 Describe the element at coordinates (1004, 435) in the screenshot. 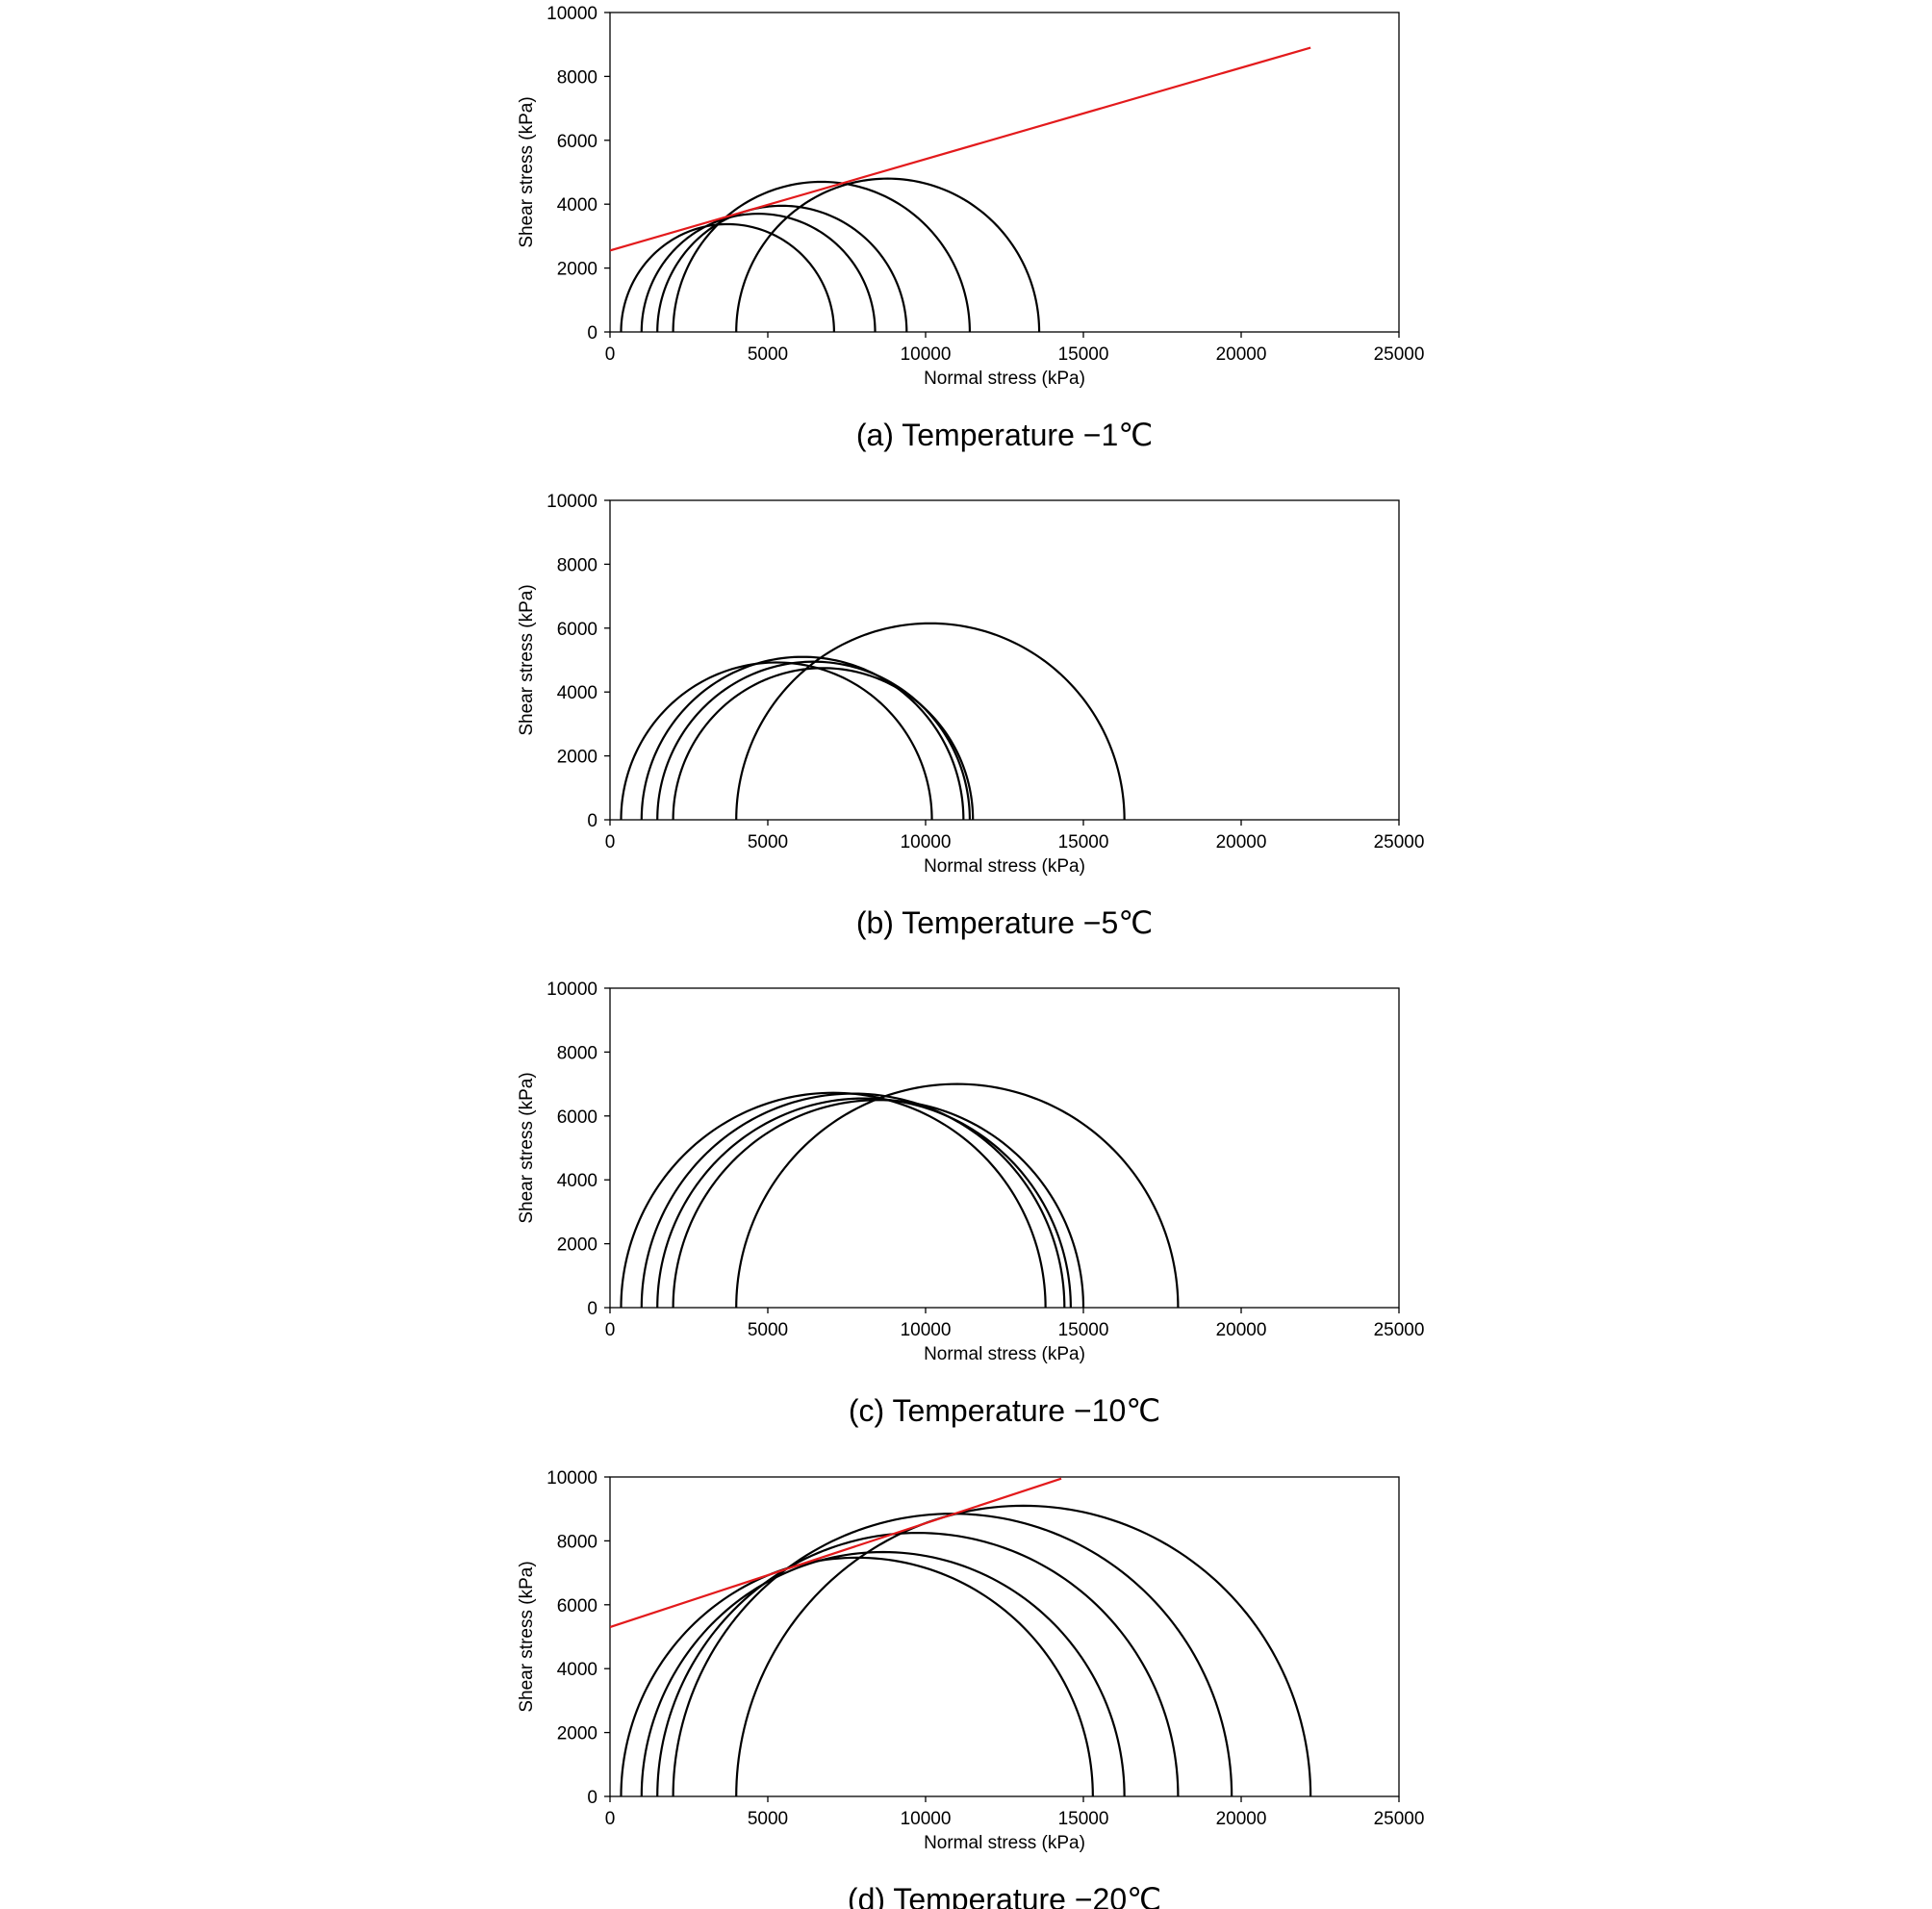

I see `panel-caption: (a) Temperature −1℃` at that location.